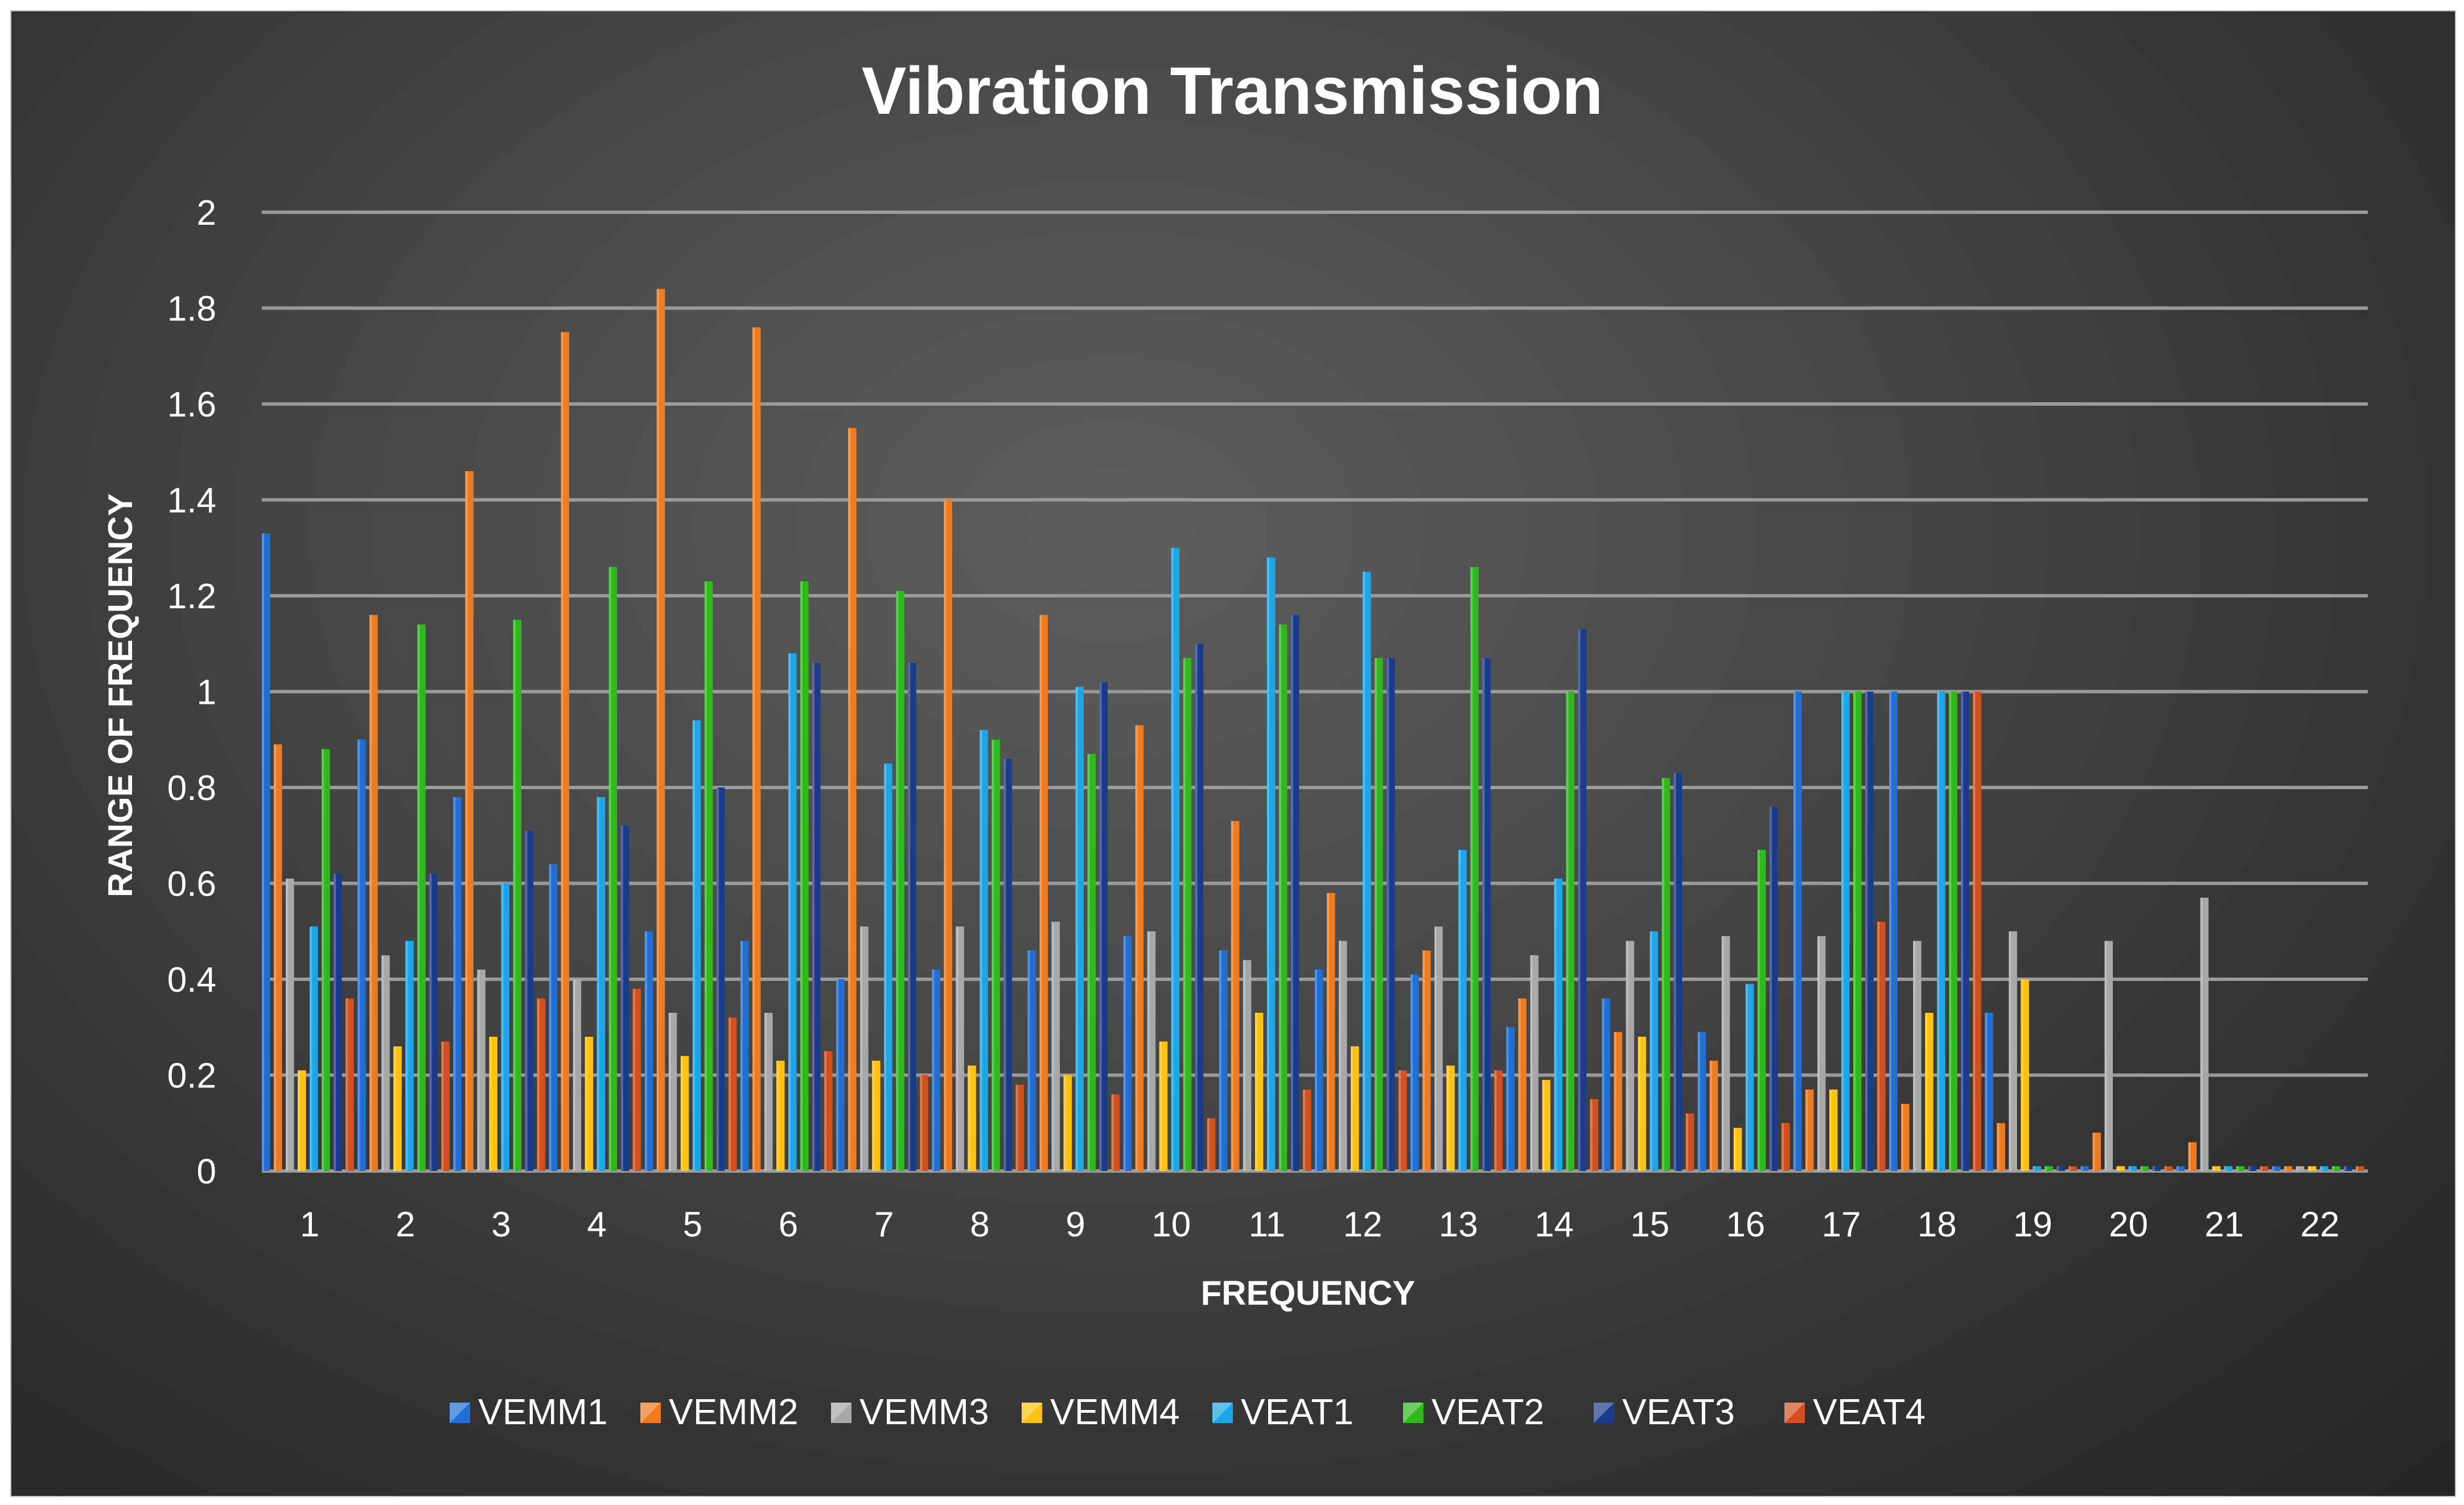 The height and width of the screenshot is (1505, 2464). I want to click on legend-item-vemm2: VEMM2, so click(719, 1411).